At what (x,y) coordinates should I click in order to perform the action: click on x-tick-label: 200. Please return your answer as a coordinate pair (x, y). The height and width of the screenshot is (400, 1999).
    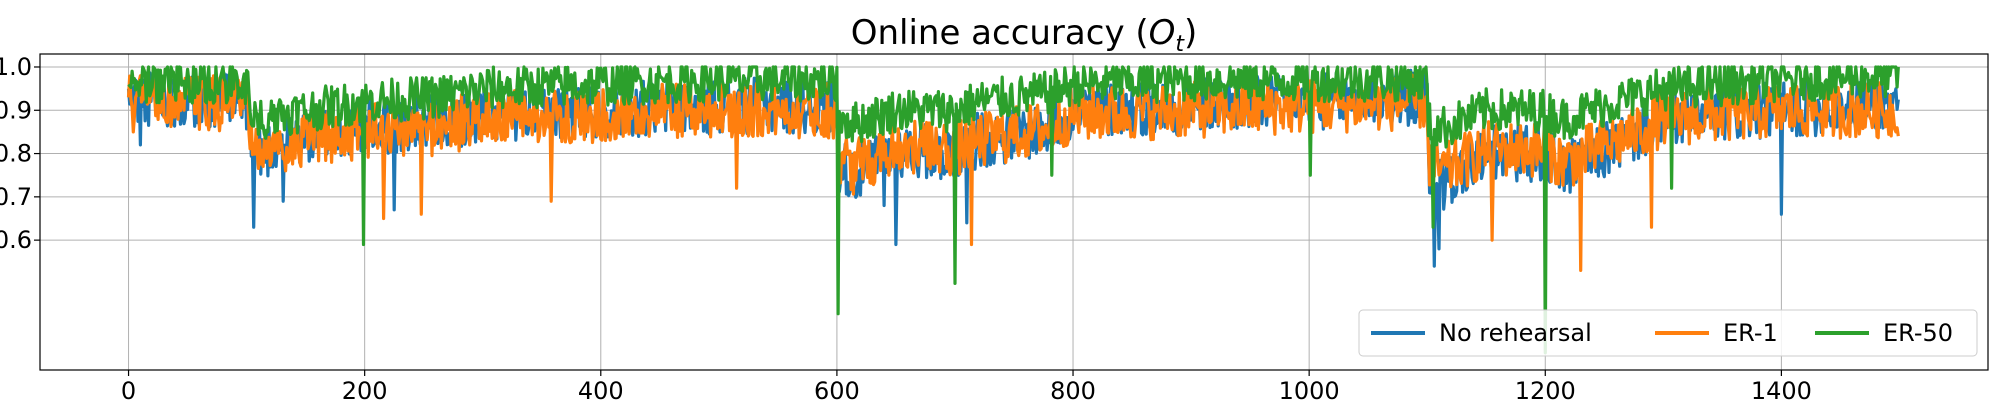
    Looking at the image, I should click on (365, 388).